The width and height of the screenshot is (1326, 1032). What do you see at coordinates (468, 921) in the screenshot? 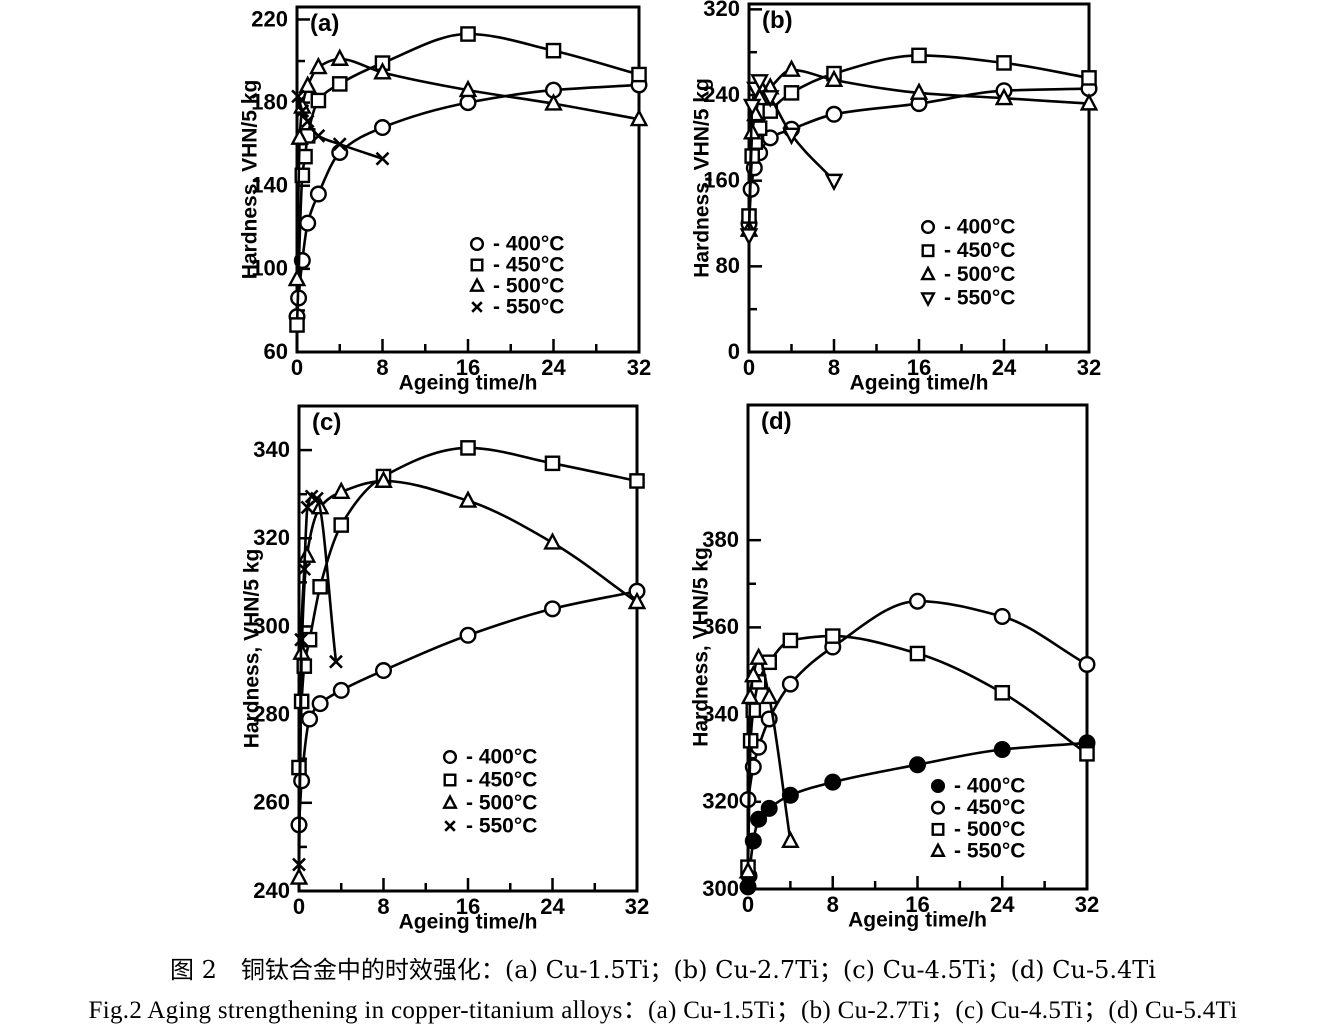
I see `x-axis-title-c: Ageing time/h` at bounding box center [468, 921].